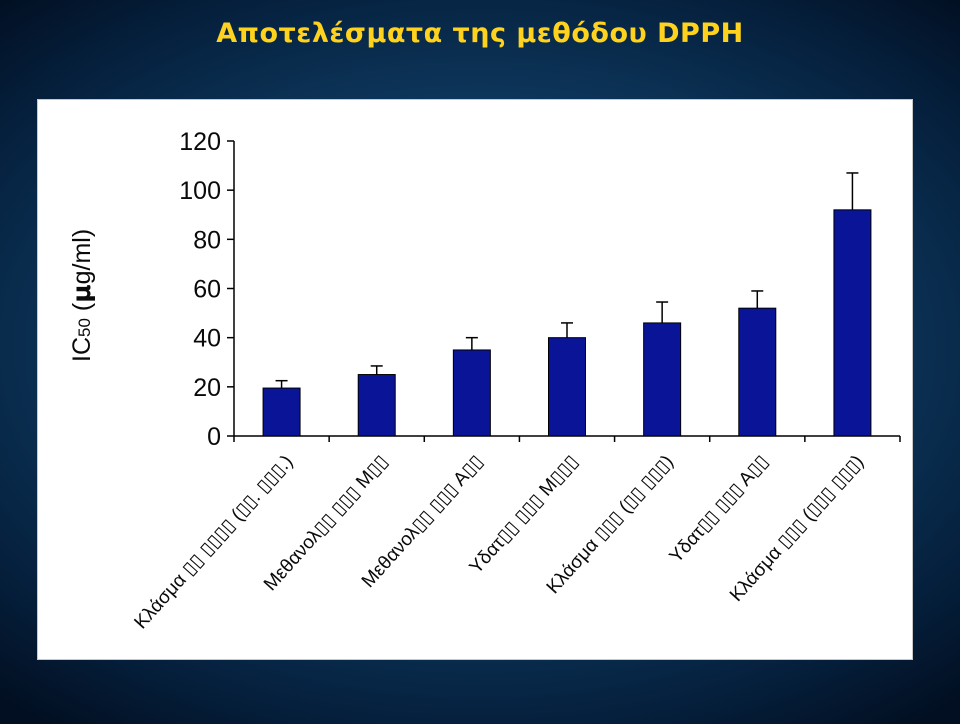  What do you see at coordinates (82, 349) in the screenshot?
I see `y-label-main: IC` at bounding box center [82, 349].